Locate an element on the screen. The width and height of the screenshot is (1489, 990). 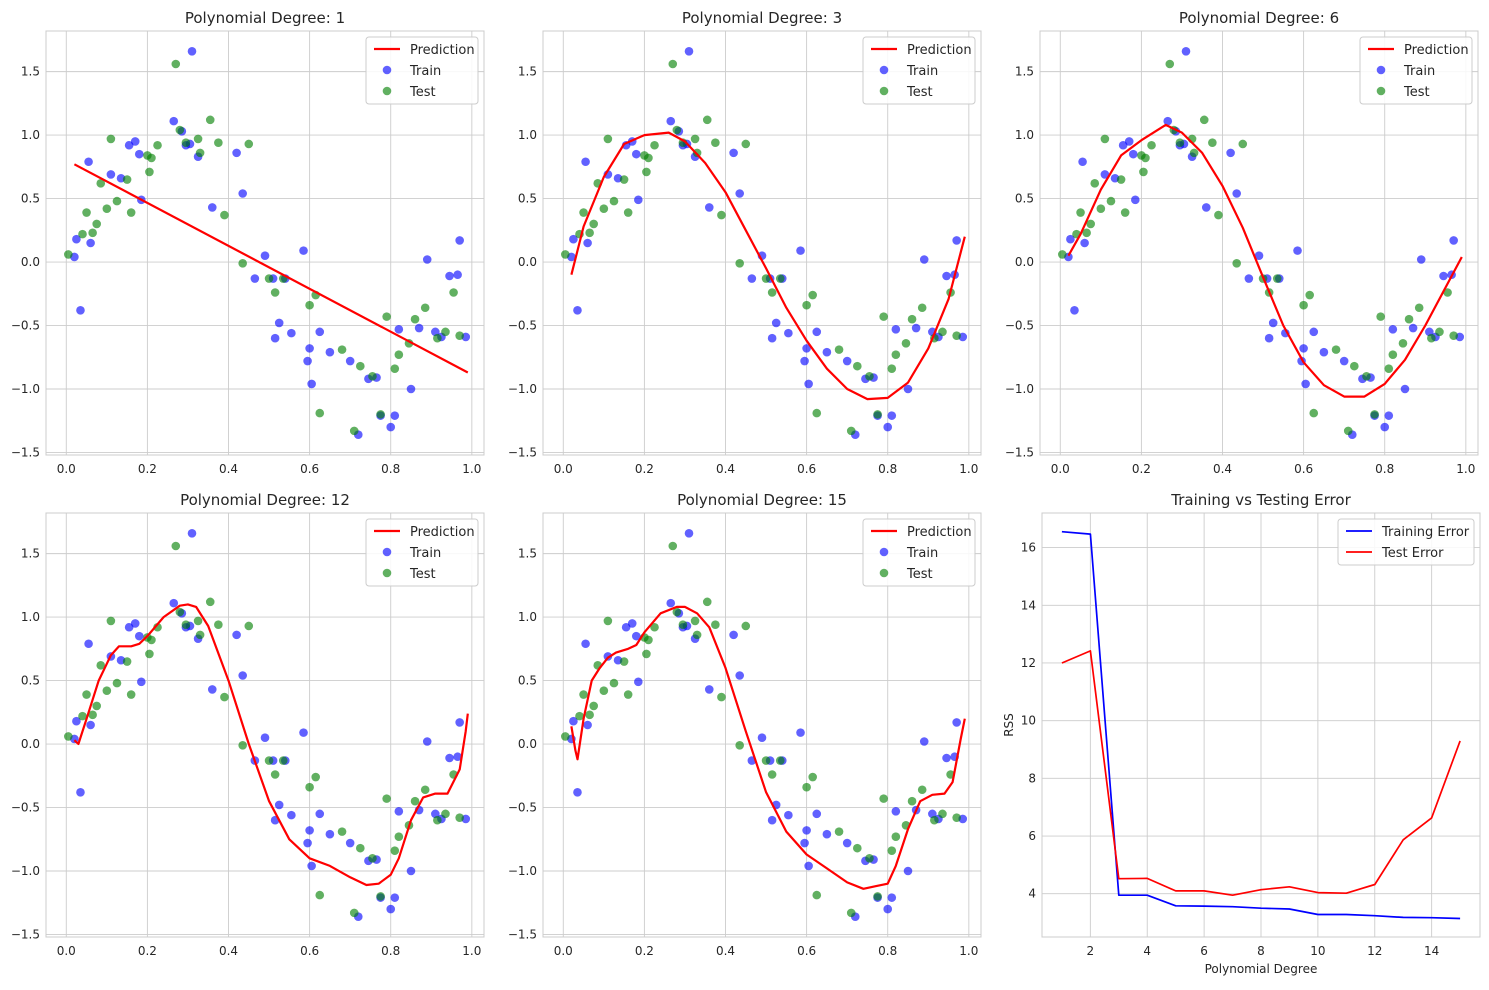
prediction-line is located at coordinates (768, 266).